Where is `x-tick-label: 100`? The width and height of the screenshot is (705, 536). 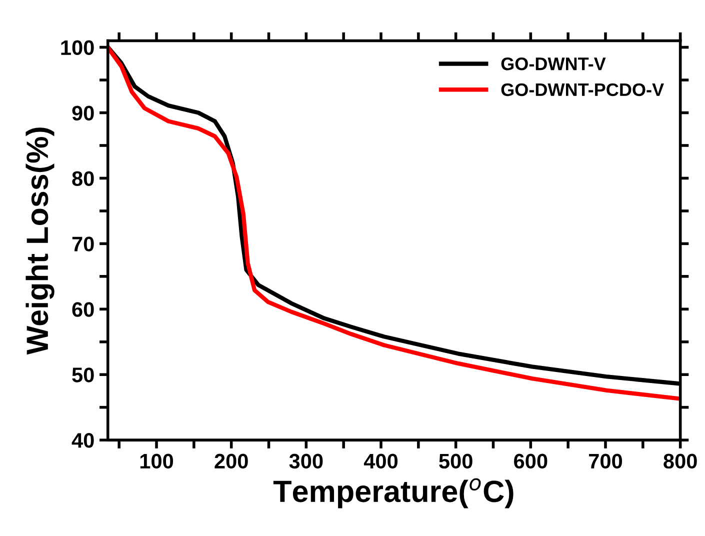 x-tick-label: 100 is located at coordinates (157, 461).